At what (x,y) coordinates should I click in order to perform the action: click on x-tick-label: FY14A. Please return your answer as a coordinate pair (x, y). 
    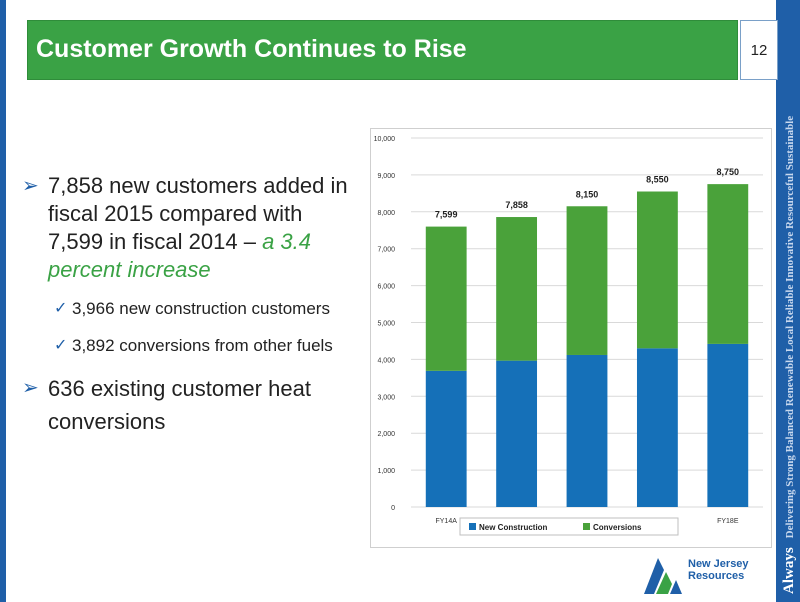
    Looking at the image, I should click on (446, 521).